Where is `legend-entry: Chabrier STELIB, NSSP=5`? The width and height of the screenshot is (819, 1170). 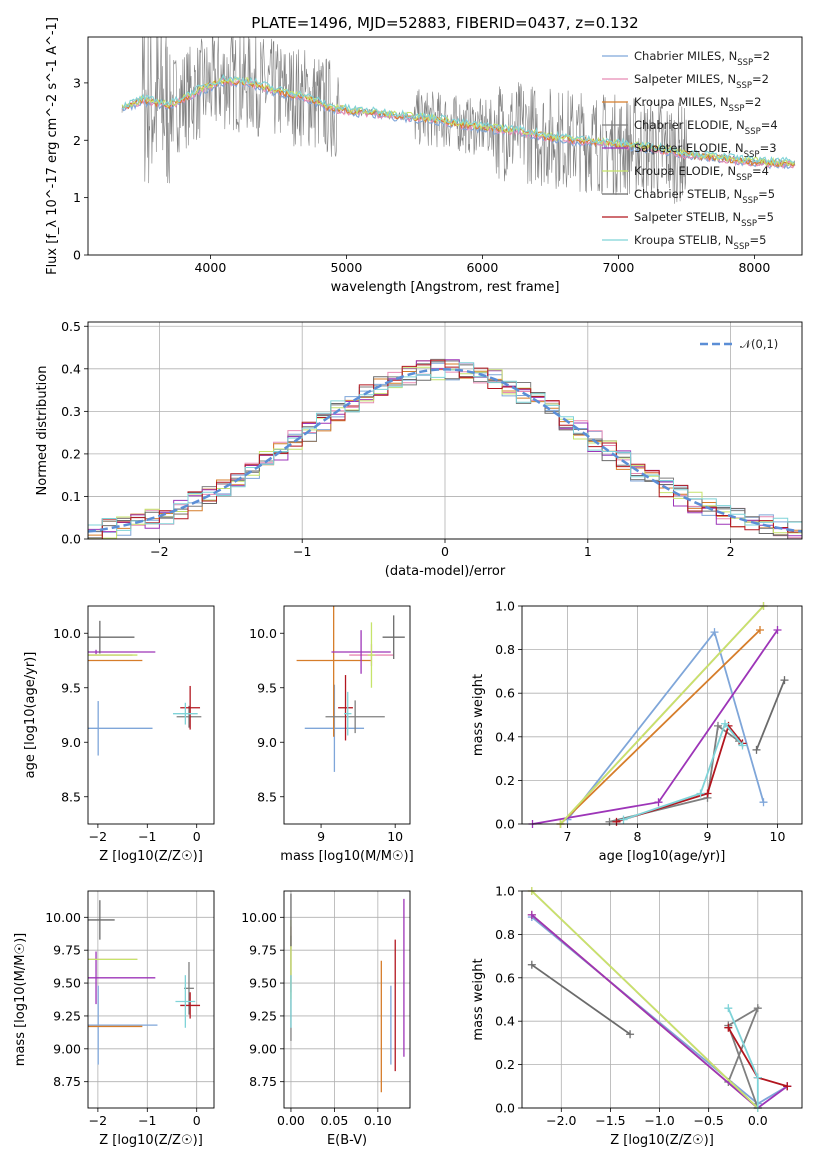
legend-entry: Chabrier STELIB, NSSP=5 is located at coordinates (704, 196).